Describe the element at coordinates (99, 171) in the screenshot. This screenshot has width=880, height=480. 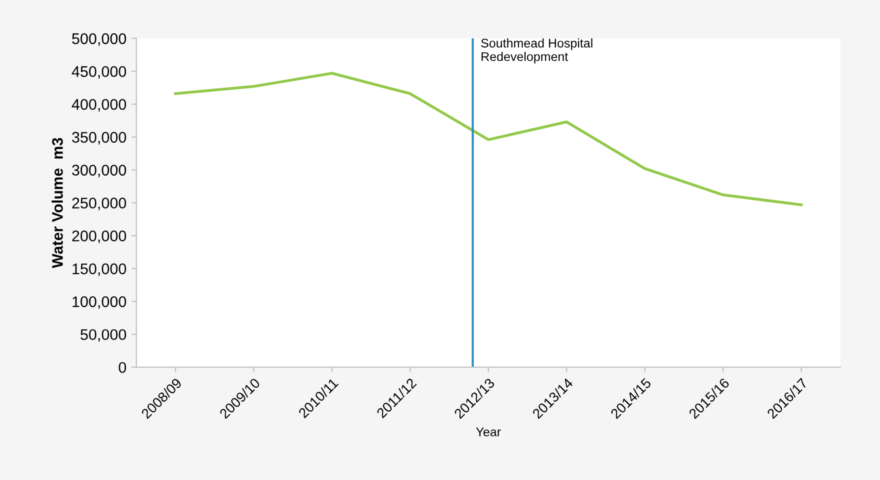
I see `y-tick-label: 300,000` at that location.